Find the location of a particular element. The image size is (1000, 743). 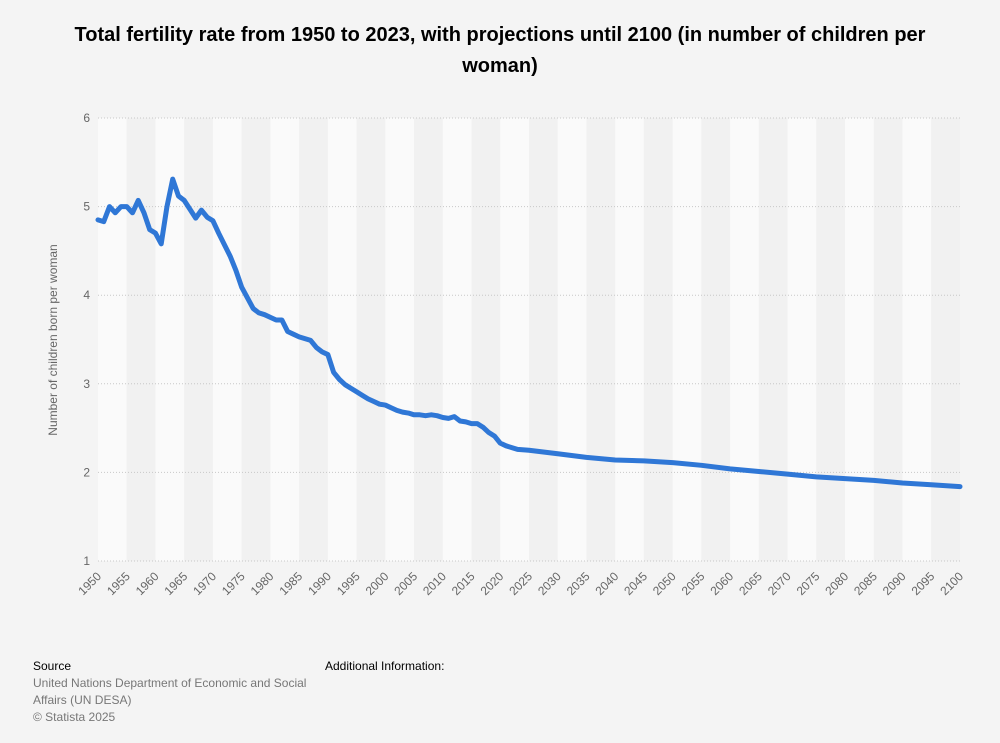

x-tick-label: 2060 is located at coordinates (721, 583).